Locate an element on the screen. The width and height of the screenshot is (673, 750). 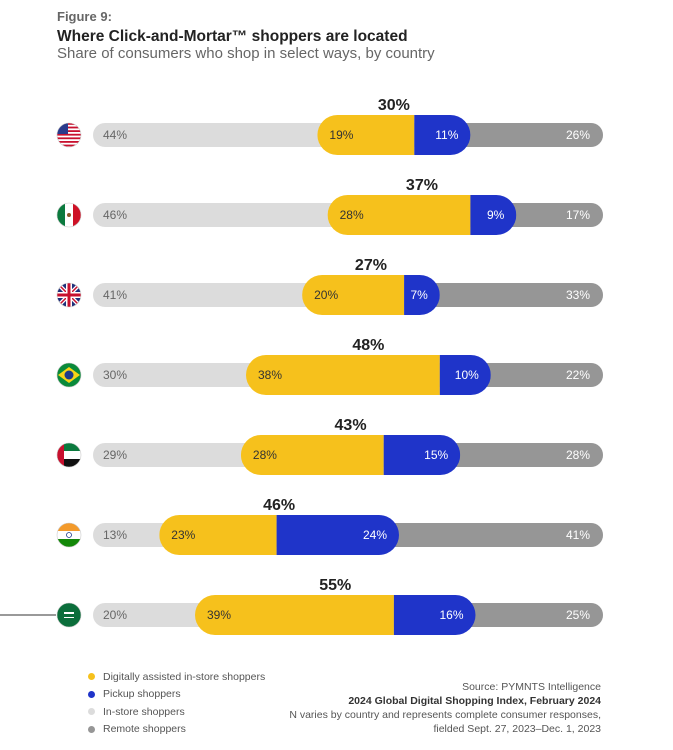
saudi-arabia-flag-icon is located at coordinates (69, 615).